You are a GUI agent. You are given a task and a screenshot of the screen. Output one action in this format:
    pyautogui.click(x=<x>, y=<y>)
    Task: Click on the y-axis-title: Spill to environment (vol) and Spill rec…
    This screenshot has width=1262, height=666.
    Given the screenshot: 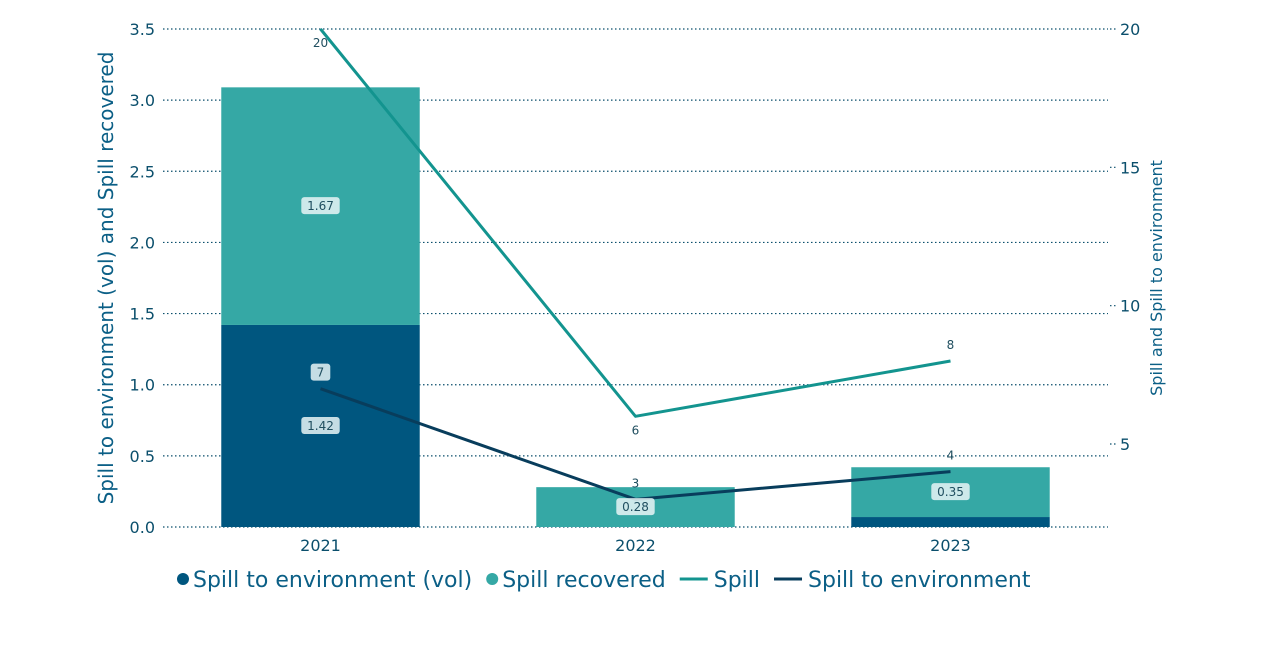 What is the action you would take?
    pyautogui.click(x=106, y=278)
    